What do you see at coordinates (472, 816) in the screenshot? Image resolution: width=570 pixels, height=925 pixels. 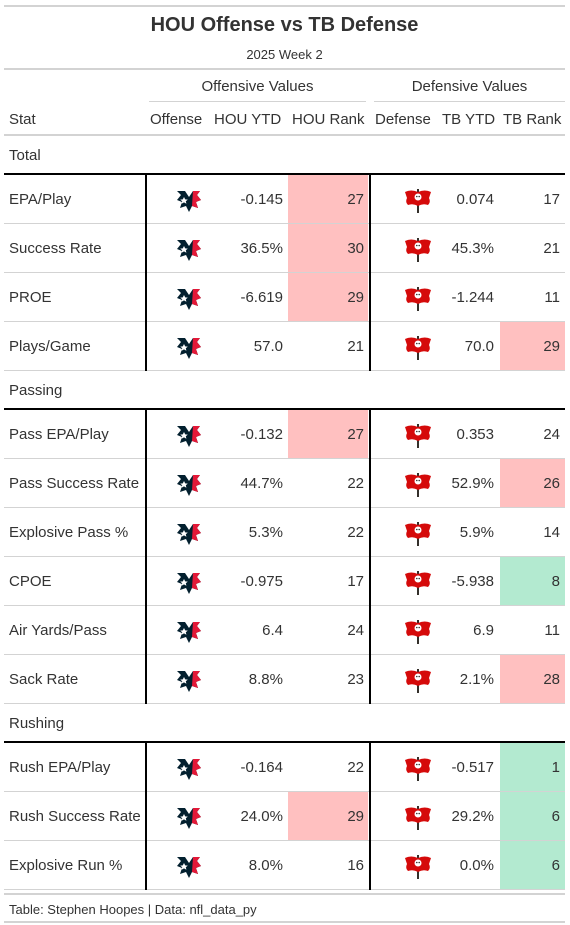 I see `tb-ytd-value: 29.2%` at bounding box center [472, 816].